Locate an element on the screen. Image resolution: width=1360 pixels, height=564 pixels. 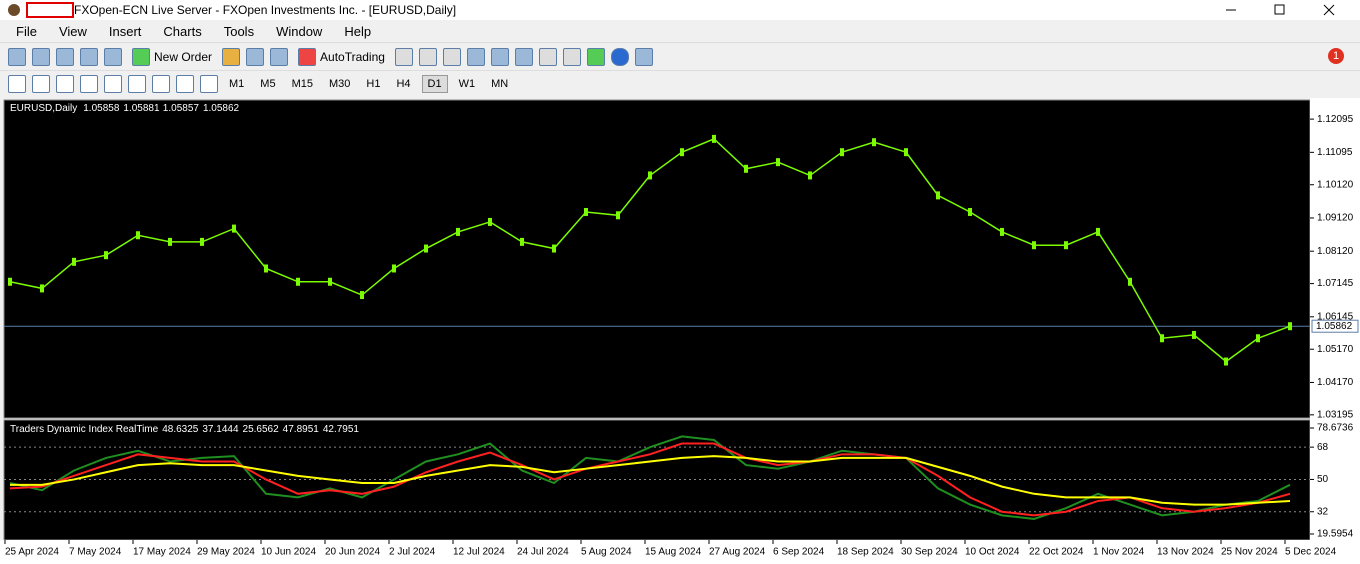
date-label: 5 Dec 2024 is located at coordinates (1311, 552).